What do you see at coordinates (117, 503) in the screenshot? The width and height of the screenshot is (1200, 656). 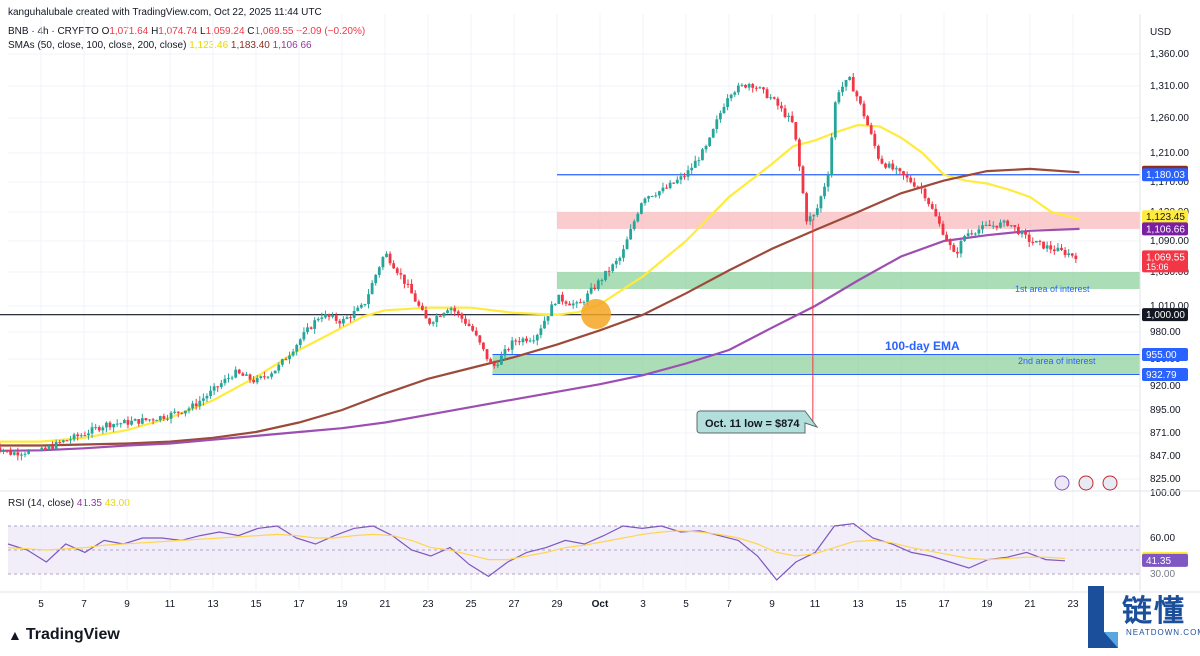 I see `rsi-ma-value: 43.00` at bounding box center [117, 503].